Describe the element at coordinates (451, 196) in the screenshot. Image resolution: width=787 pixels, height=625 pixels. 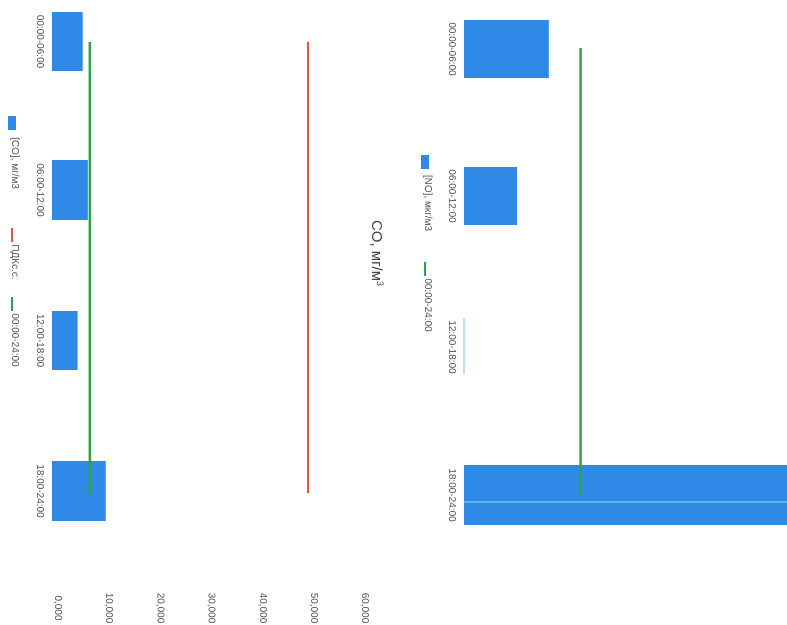
I see `right-category-label: 06:00-12:00` at that location.